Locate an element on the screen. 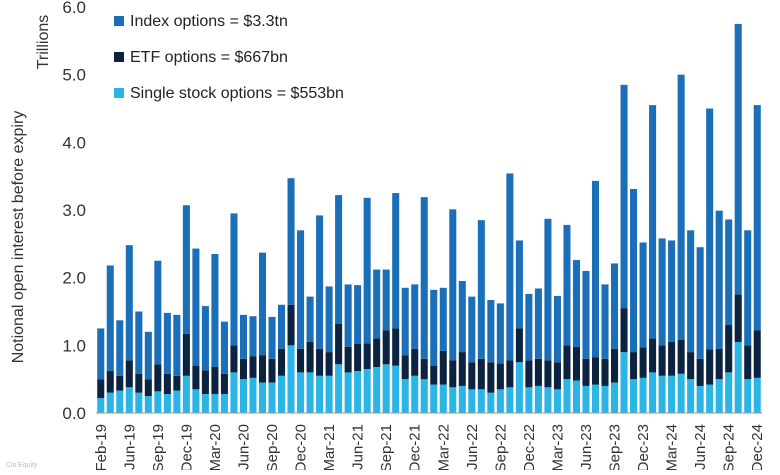 This screenshot has height=475, width=780. x-tick-label-12: Mar-22 is located at coordinates (443, 447).